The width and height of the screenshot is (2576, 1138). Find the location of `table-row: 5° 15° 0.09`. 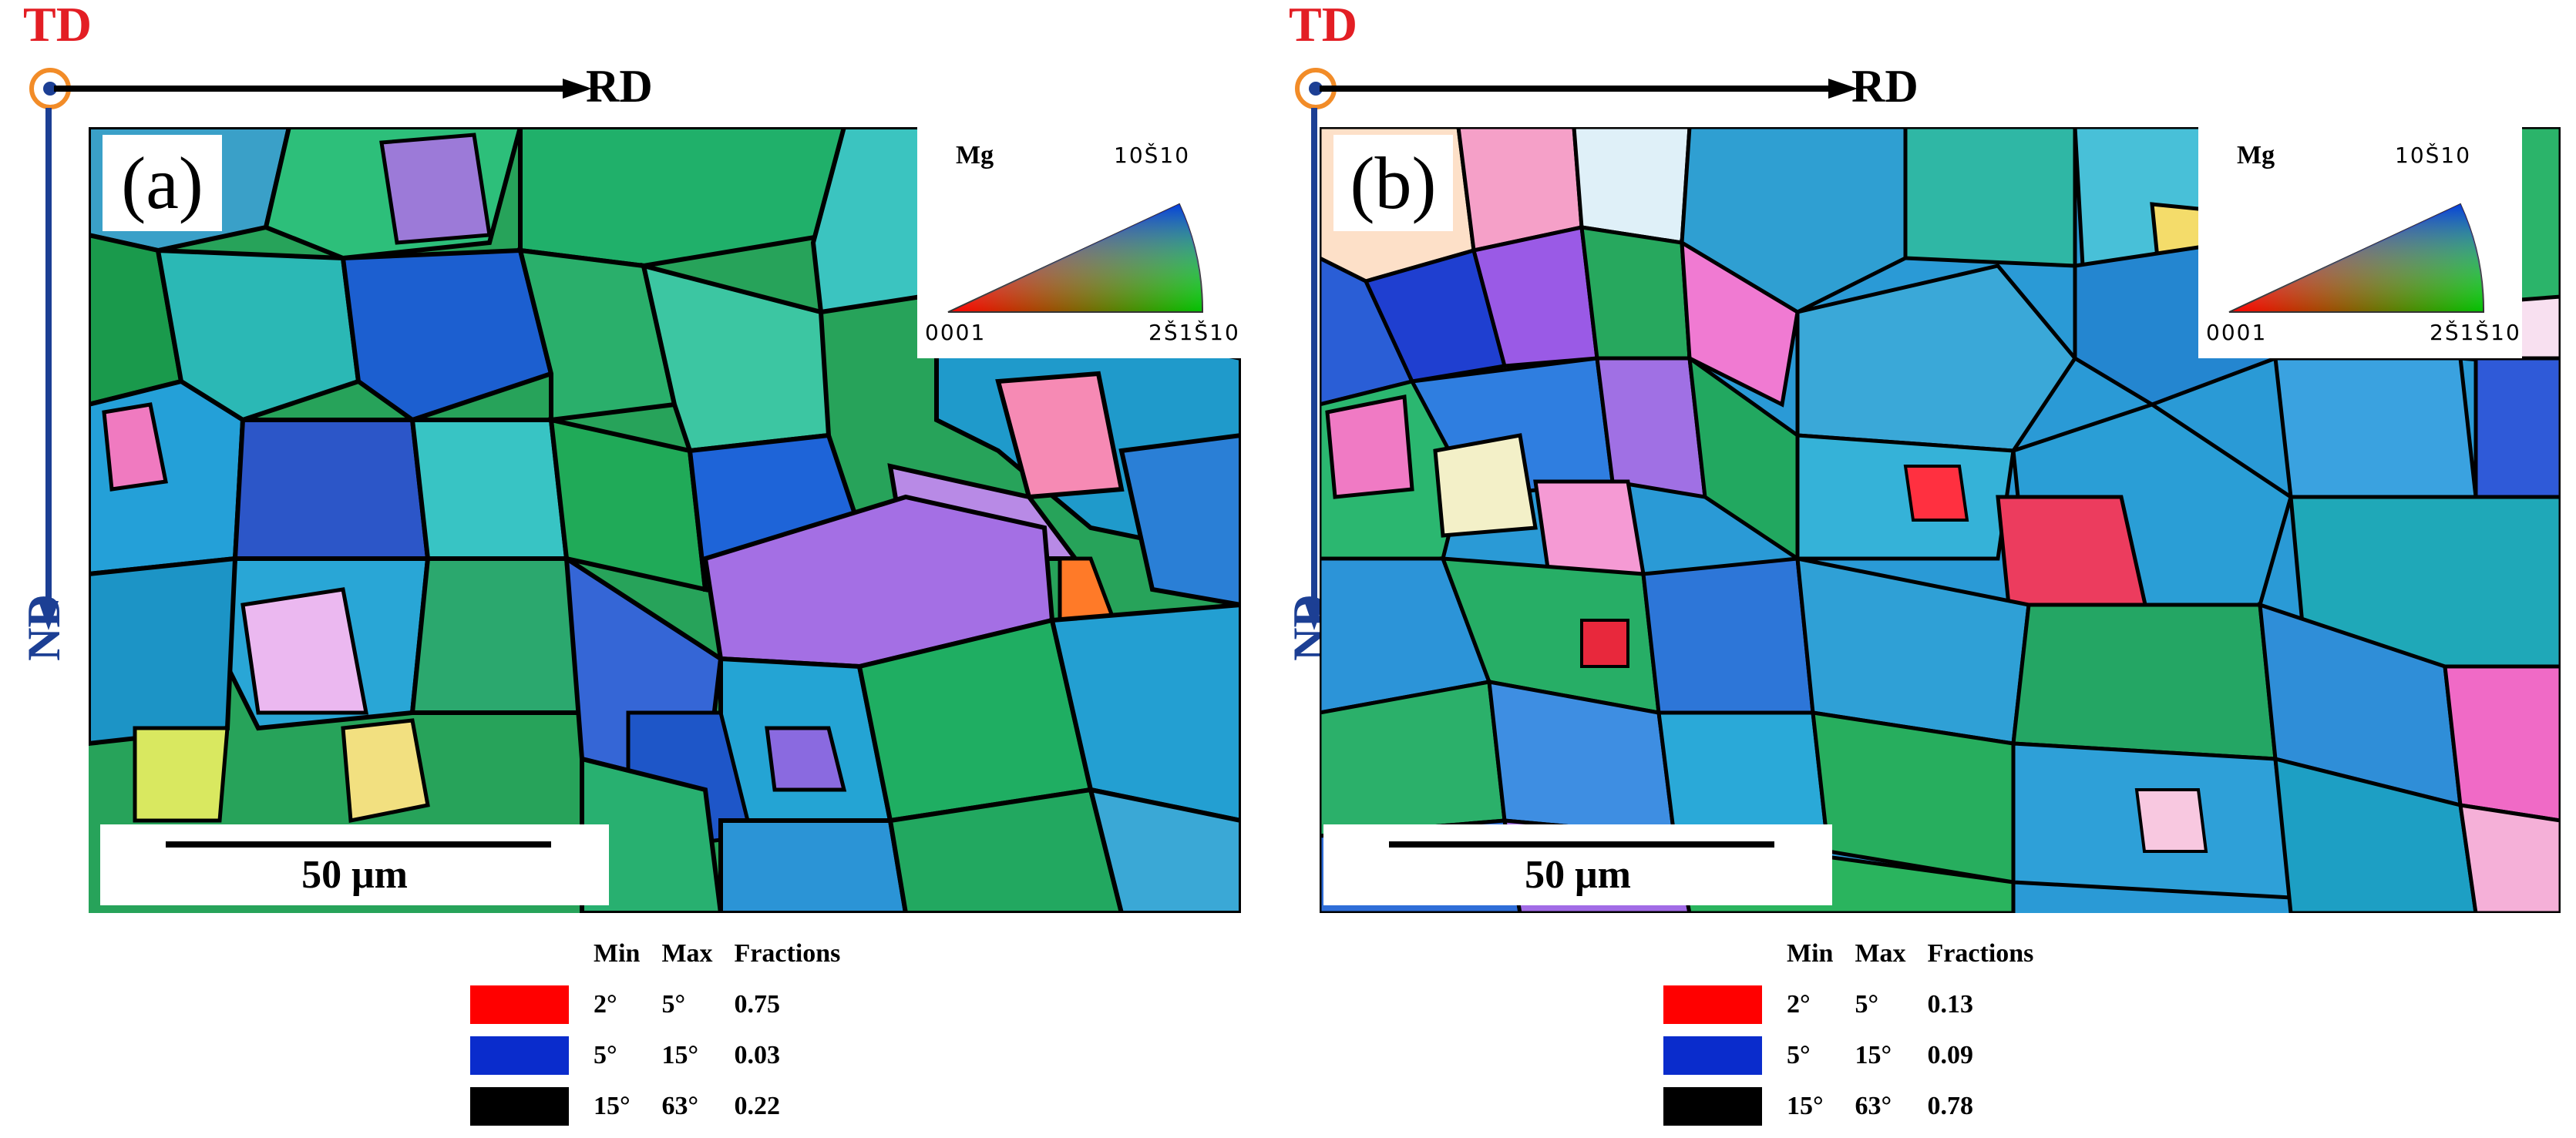

table-row: 5° 15° 0.09 is located at coordinates (1853, 1055).